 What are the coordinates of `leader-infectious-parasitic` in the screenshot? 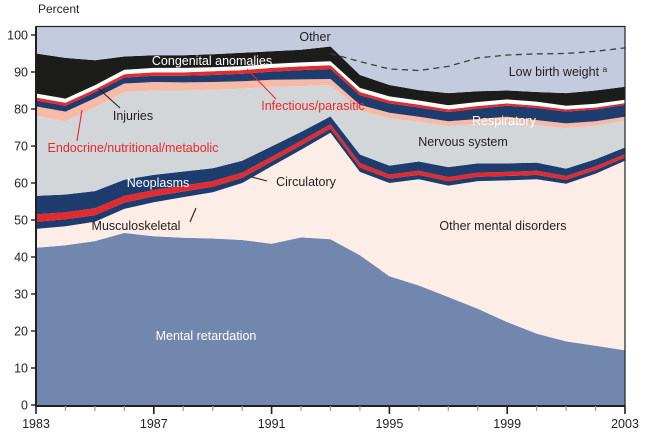 It's located at (261, 84).